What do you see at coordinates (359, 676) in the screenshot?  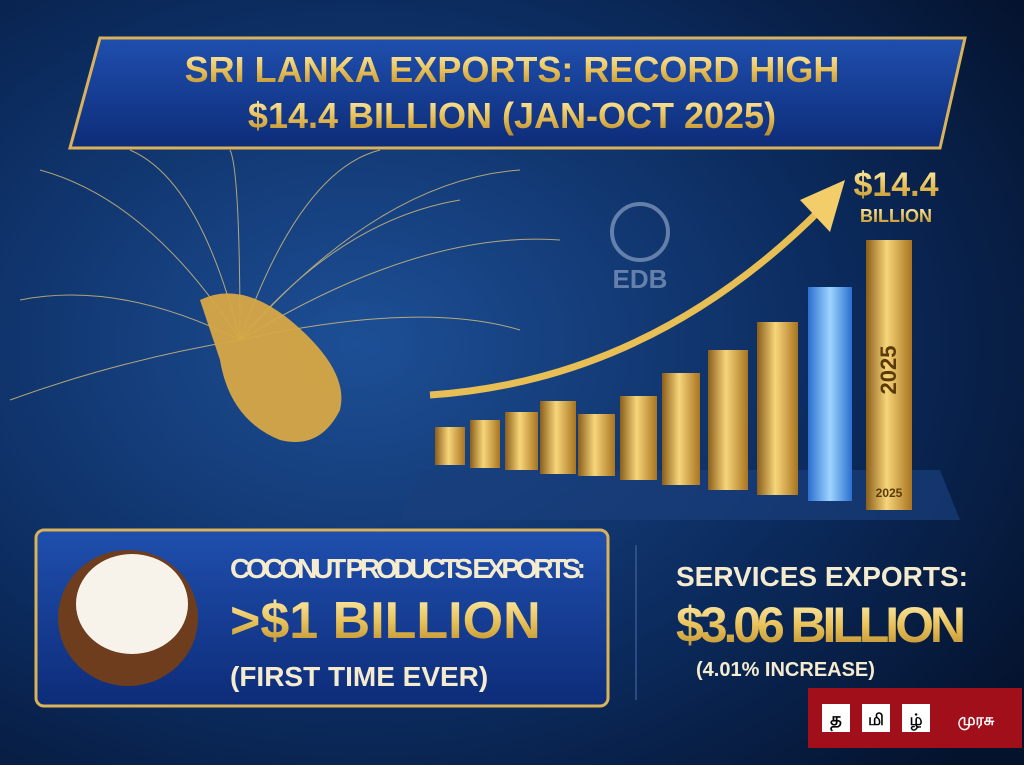 I see `coconut-note: (FIRST TIME EVER)` at bounding box center [359, 676].